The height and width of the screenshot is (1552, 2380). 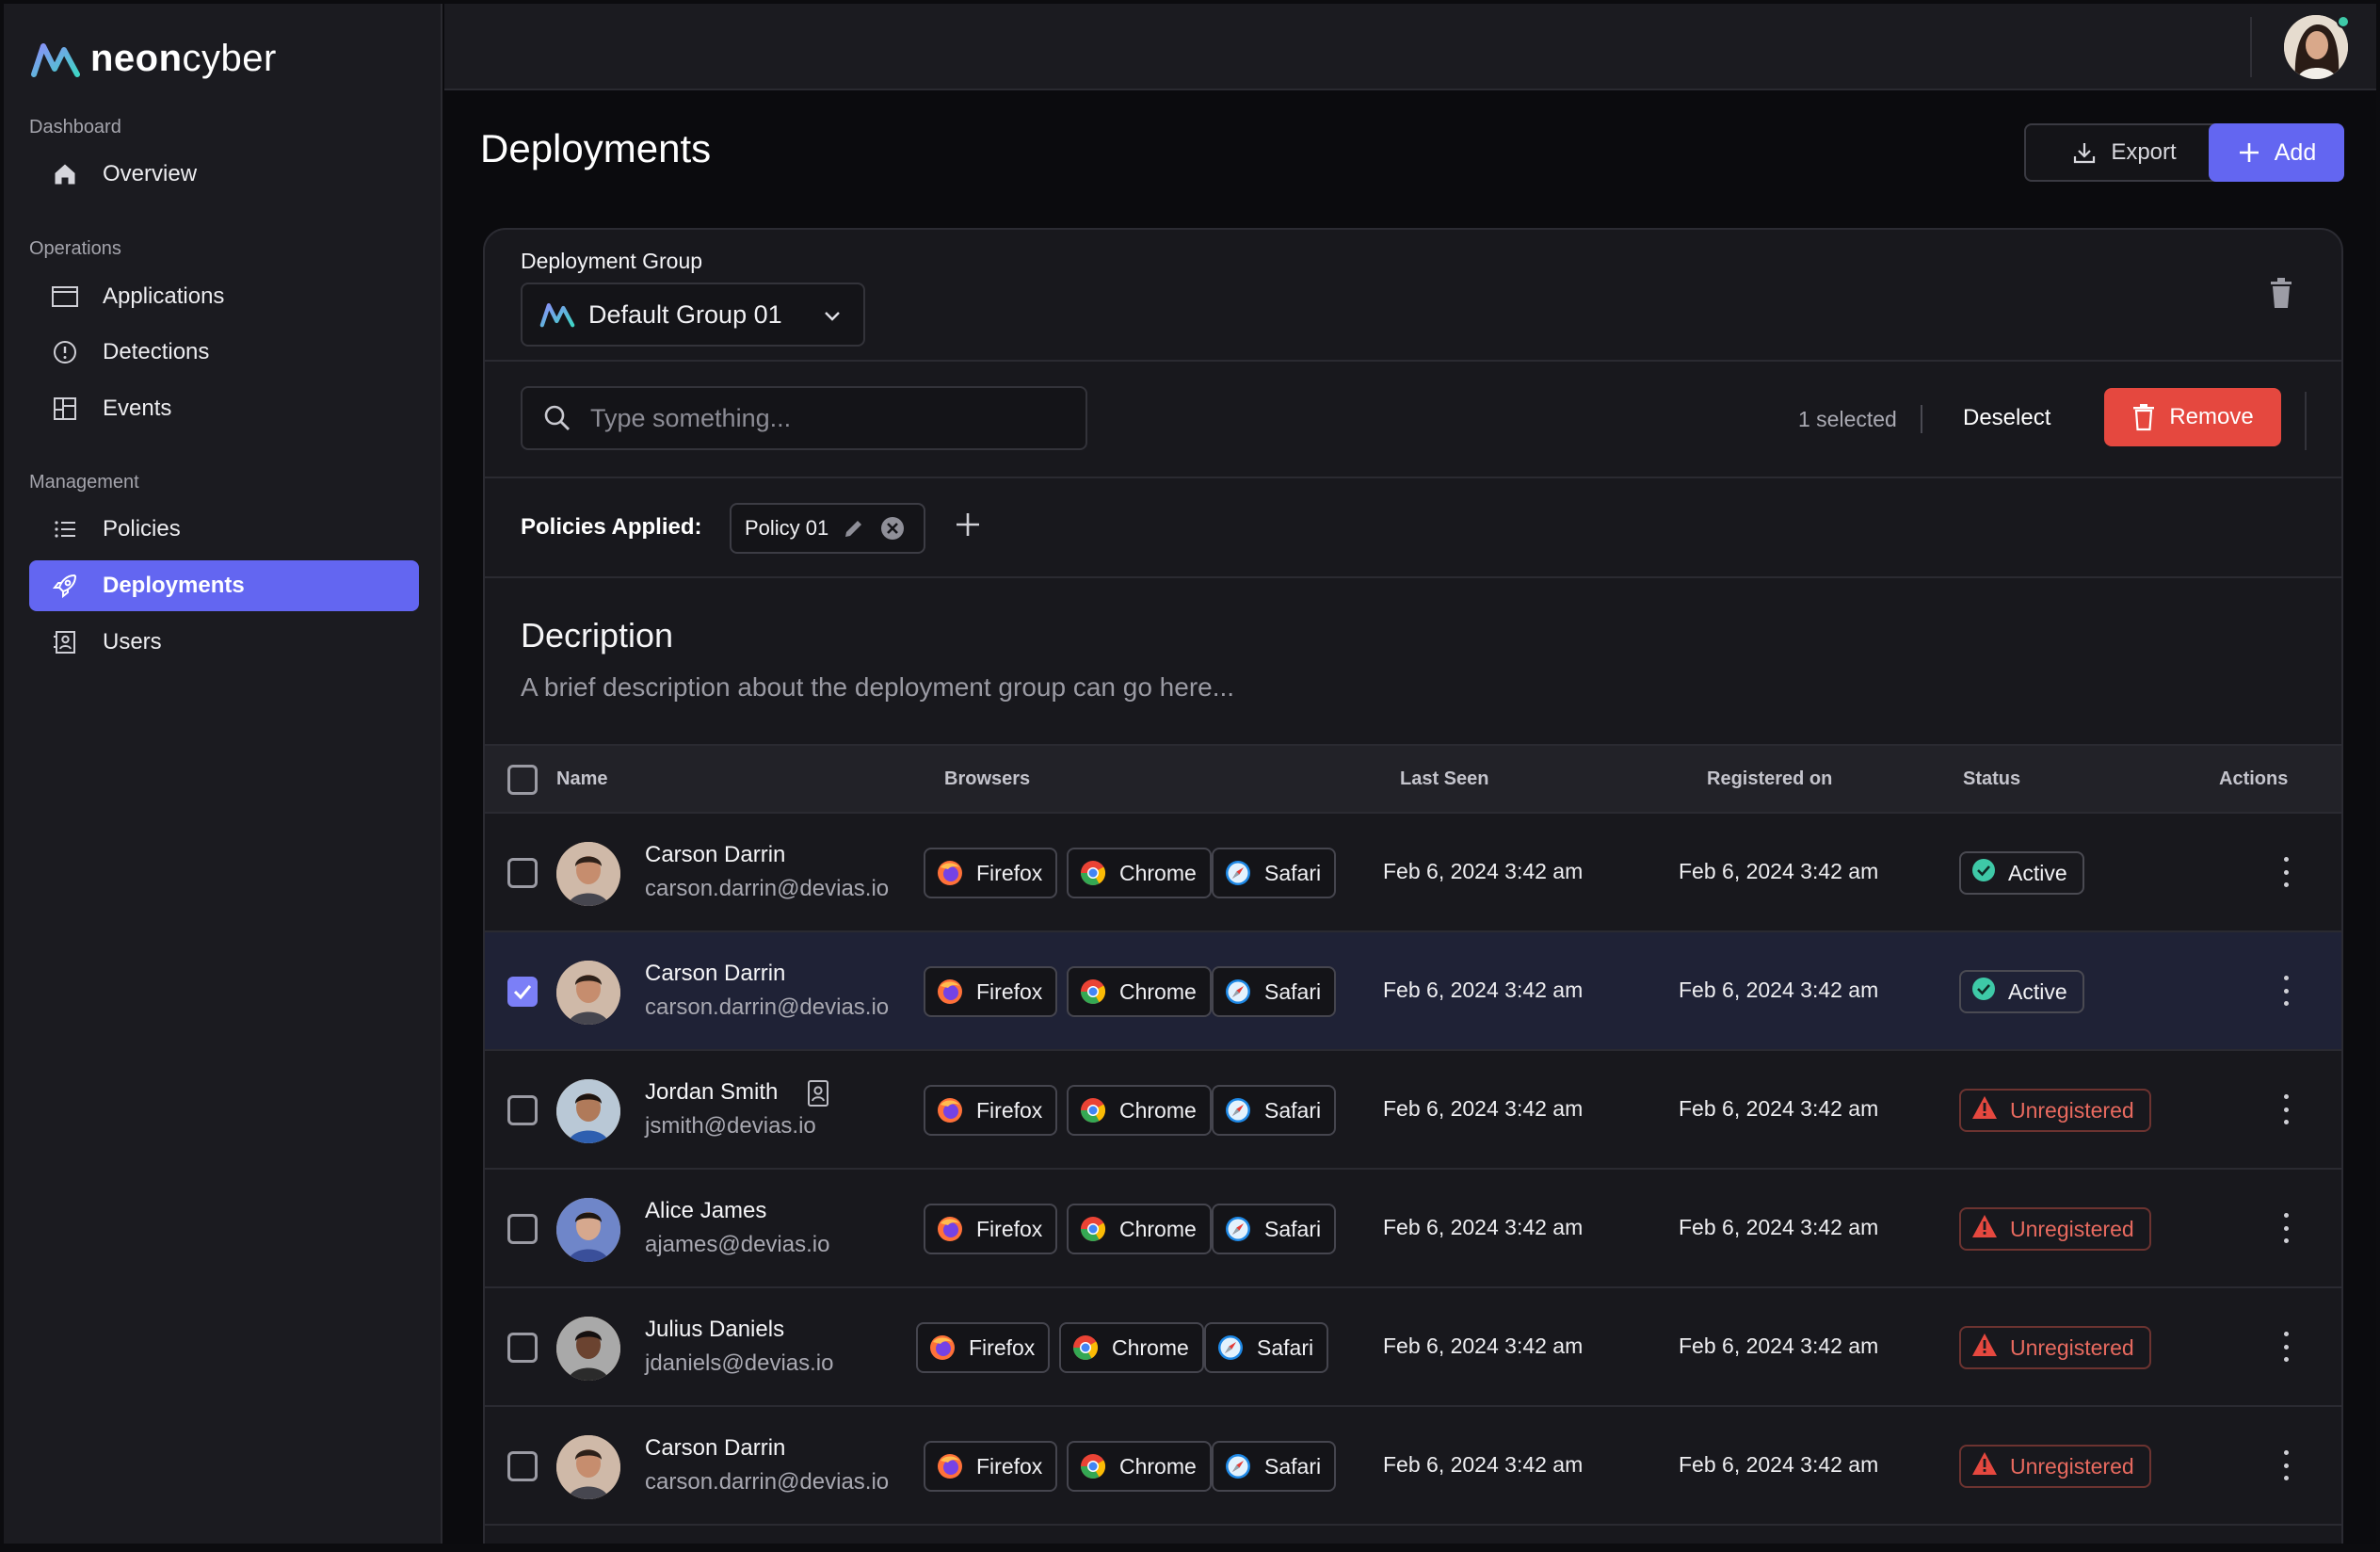 I want to click on policy-chip-label: Policy 01, so click(x=787, y=528).